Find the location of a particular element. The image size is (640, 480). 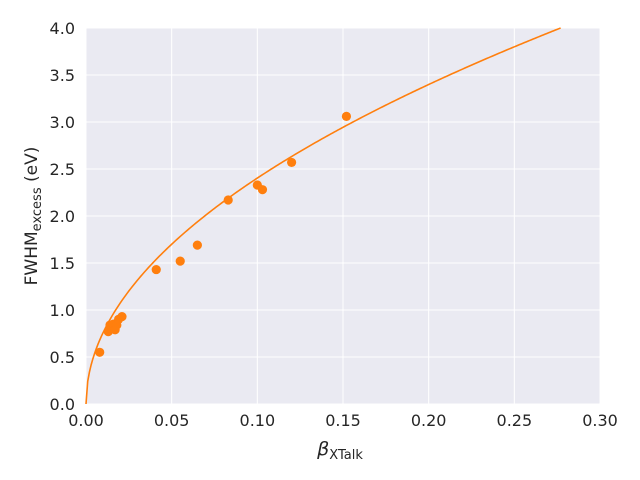

x-tick-label: 0.00 is located at coordinates (86, 420).